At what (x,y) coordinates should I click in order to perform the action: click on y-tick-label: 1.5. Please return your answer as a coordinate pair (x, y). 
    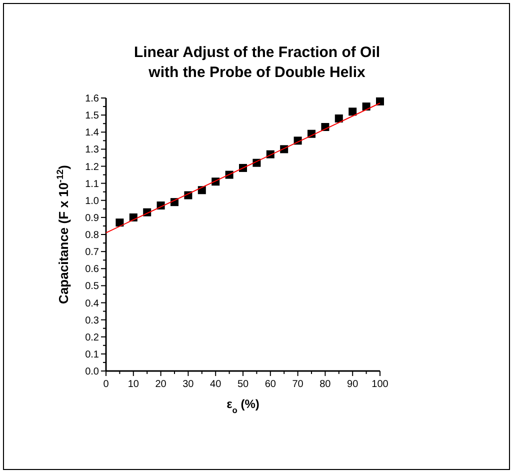
    Looking at the image, I should click on (92, 116).